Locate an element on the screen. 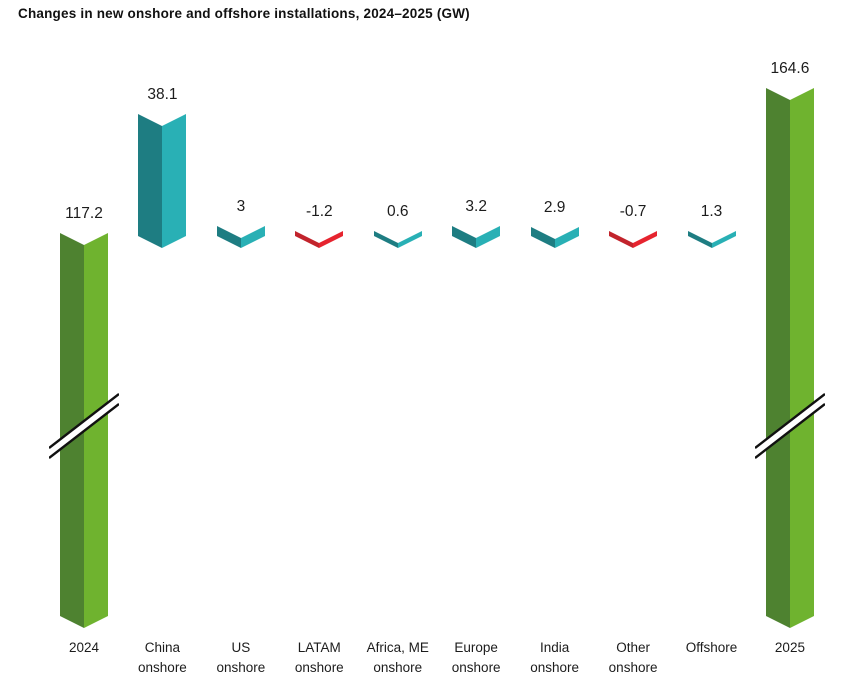 The image size is (863, 688). bar-value-label: -0.7 is located at coordinates (633, 211).